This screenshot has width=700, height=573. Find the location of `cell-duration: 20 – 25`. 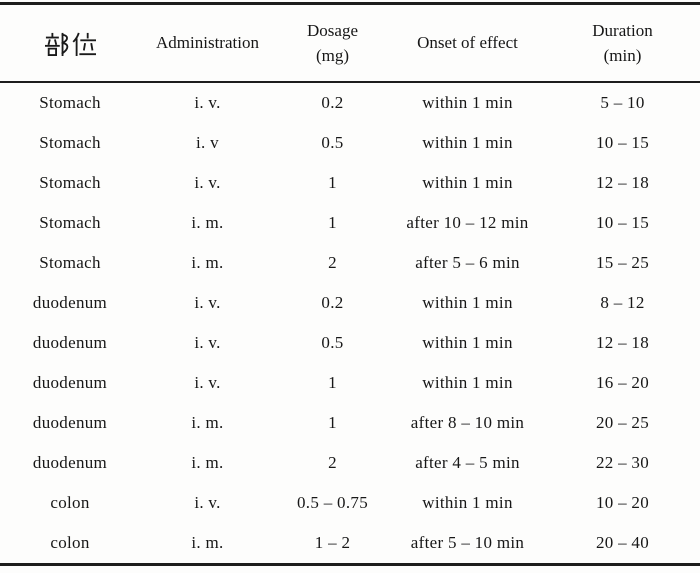

cell-duration: 20 – 25 is located at coordinates (622, 422).